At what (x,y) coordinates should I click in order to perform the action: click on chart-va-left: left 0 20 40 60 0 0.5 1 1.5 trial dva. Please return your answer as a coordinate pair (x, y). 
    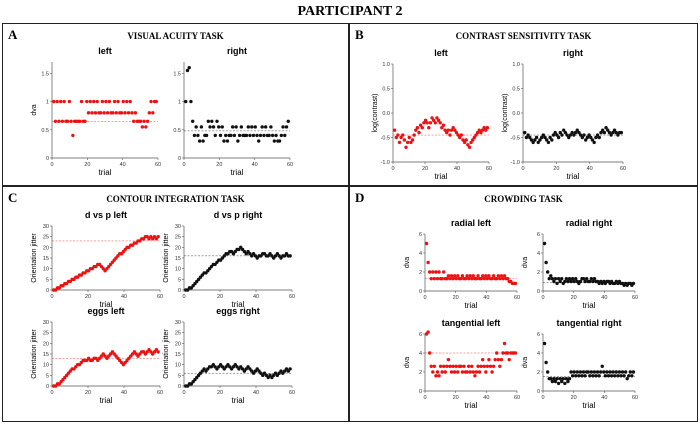
    Looking at the image, I should click on (96, 111).